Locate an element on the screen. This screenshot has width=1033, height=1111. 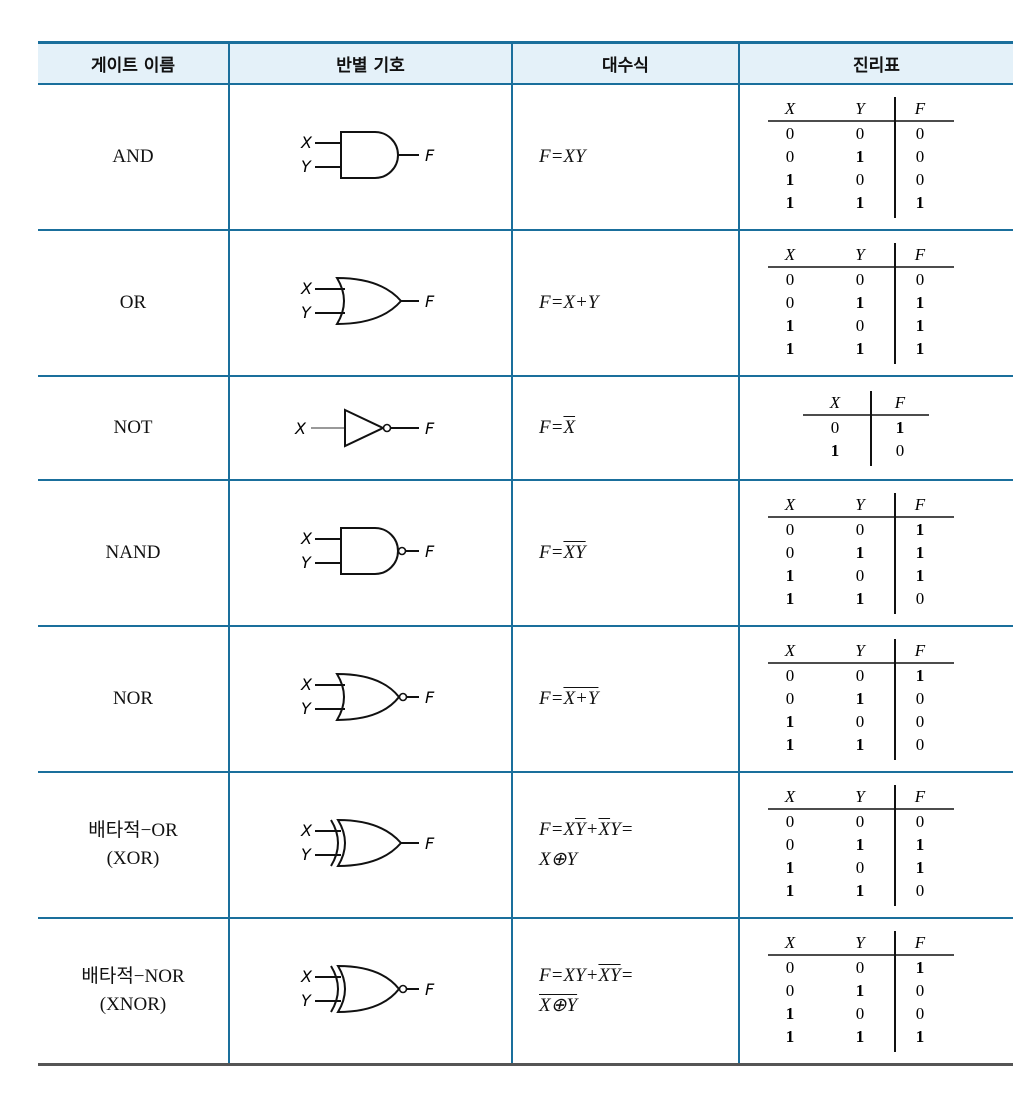
gate-name: 배타적−NOR (XNOR) is located at coordinates (133, 992).